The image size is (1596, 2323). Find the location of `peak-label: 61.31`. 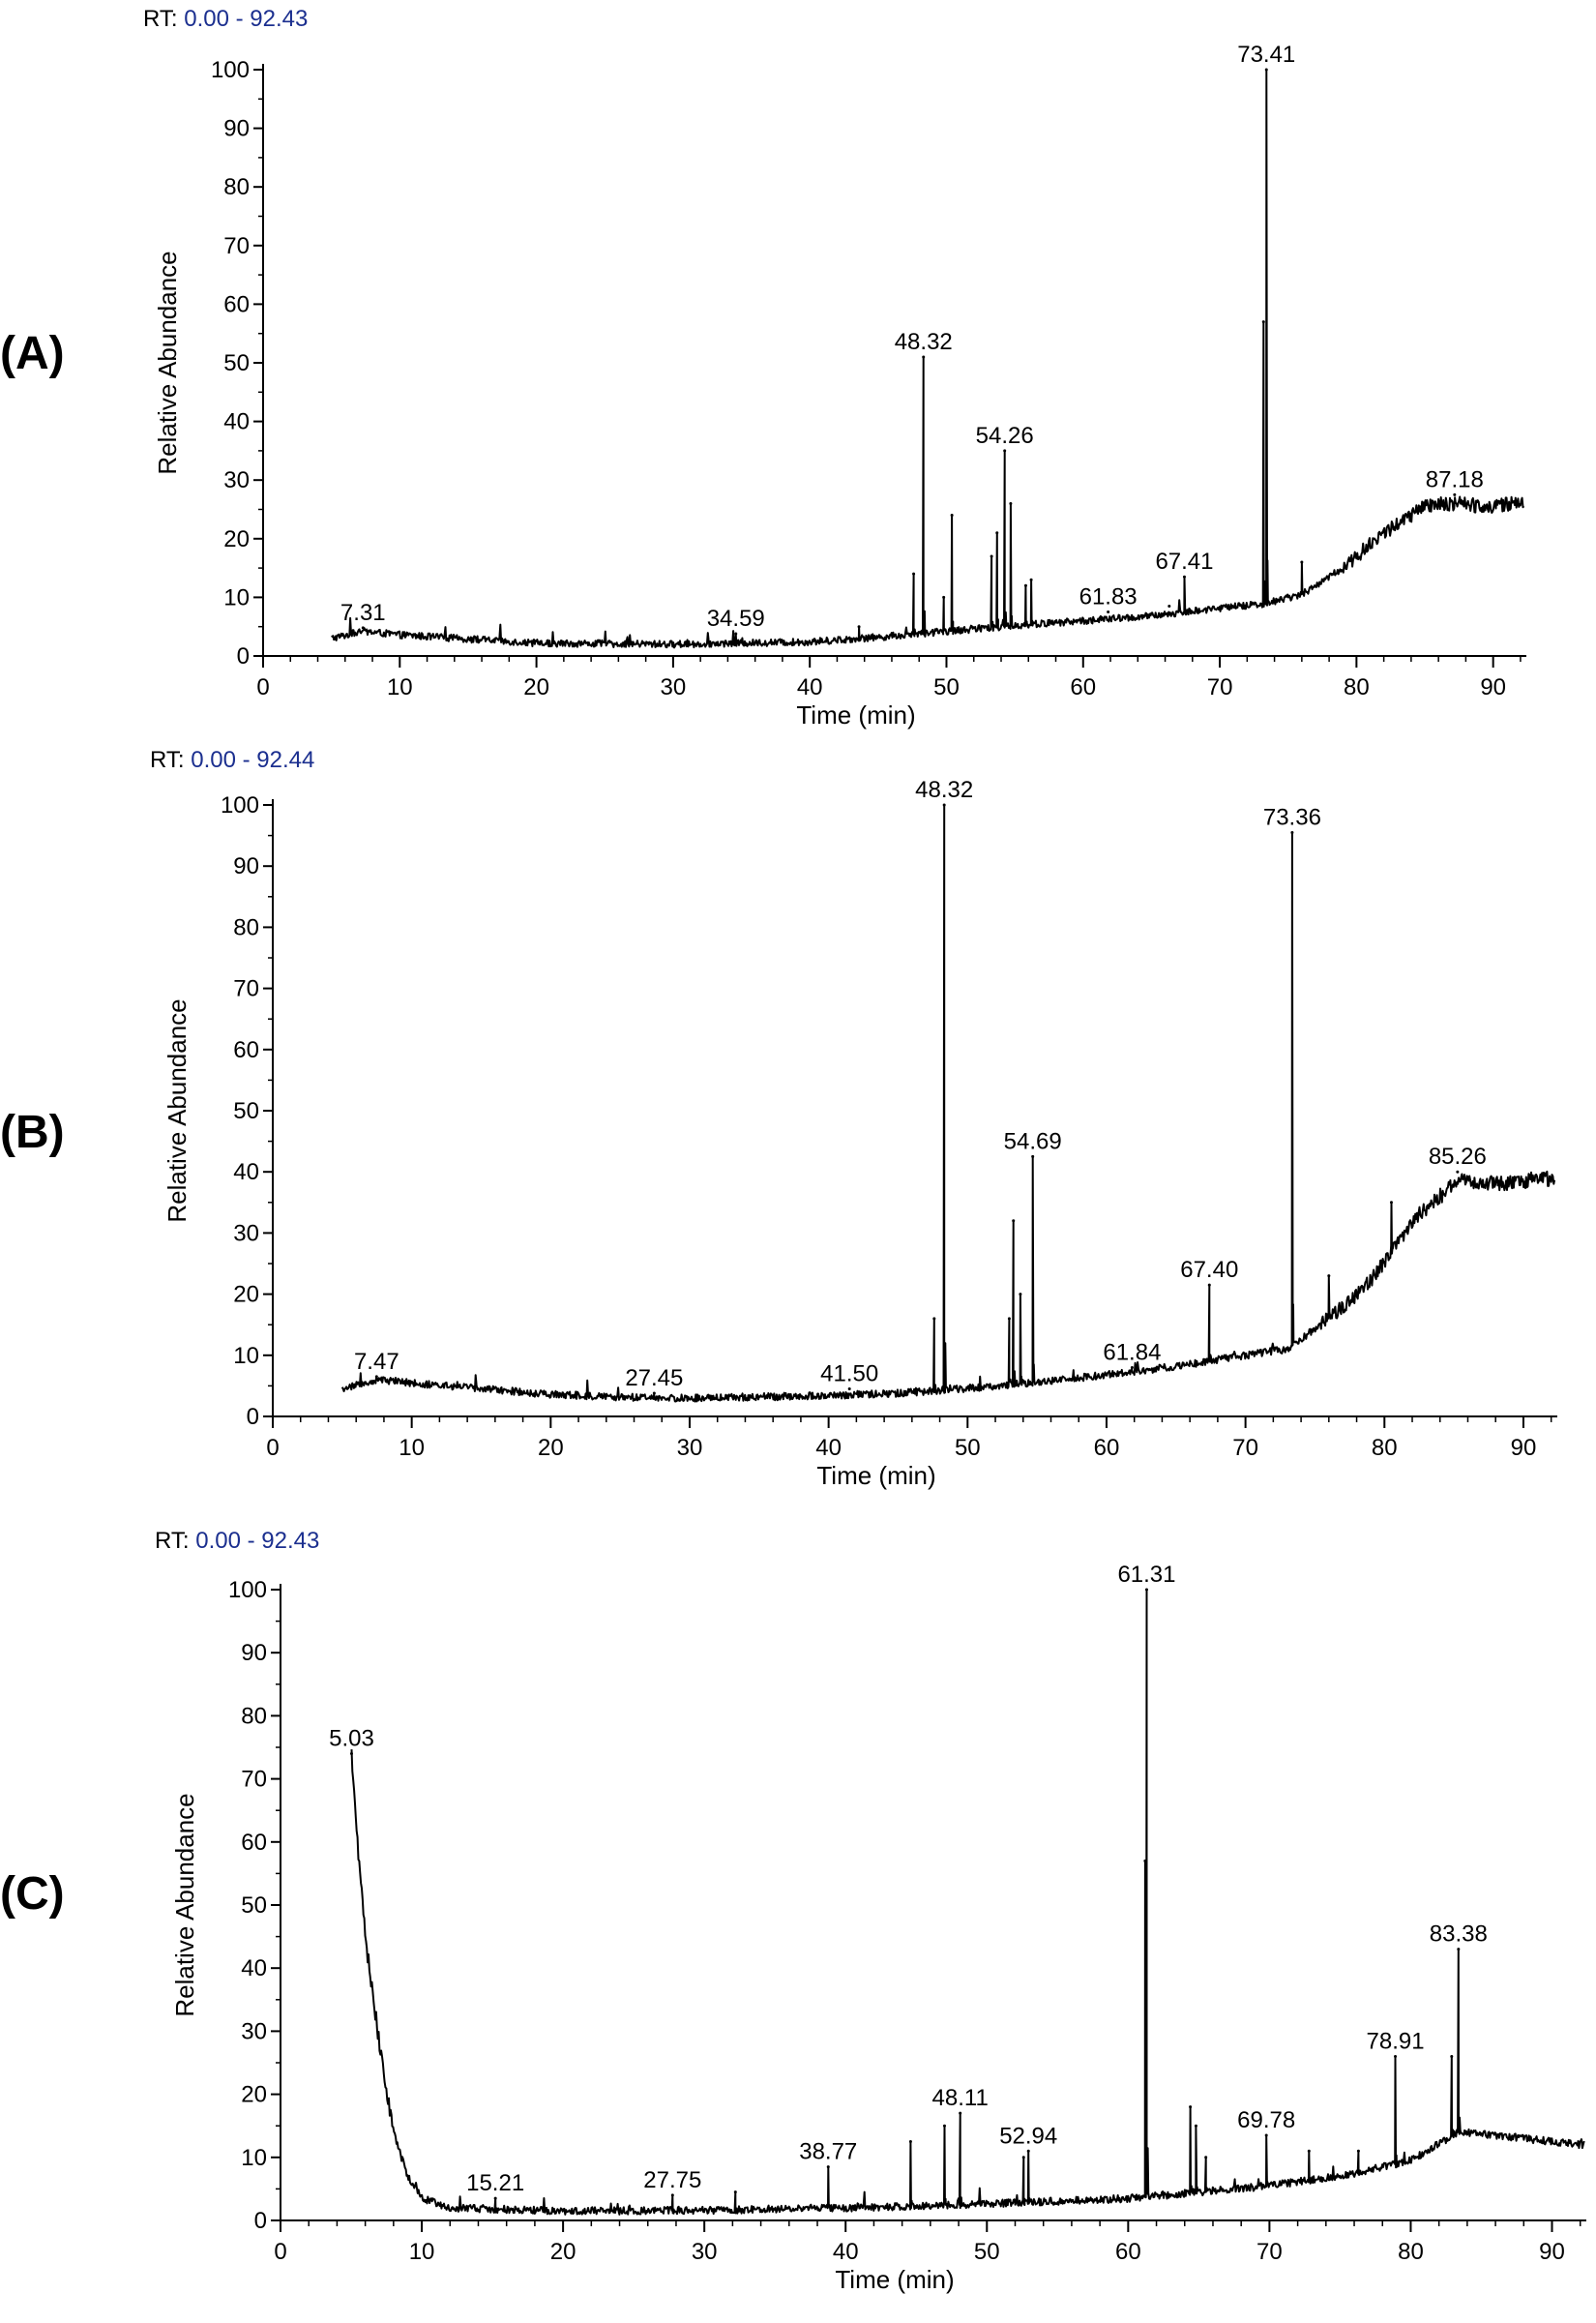

peak-label: 61.31 is located at coordinates (1146, 1575).